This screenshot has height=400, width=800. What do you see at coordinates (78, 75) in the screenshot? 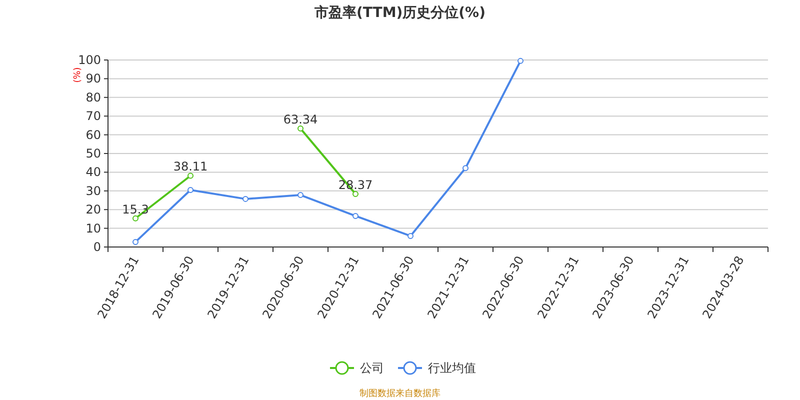
I see `y-axis-title: (%)` at bounding box center [78, 75].